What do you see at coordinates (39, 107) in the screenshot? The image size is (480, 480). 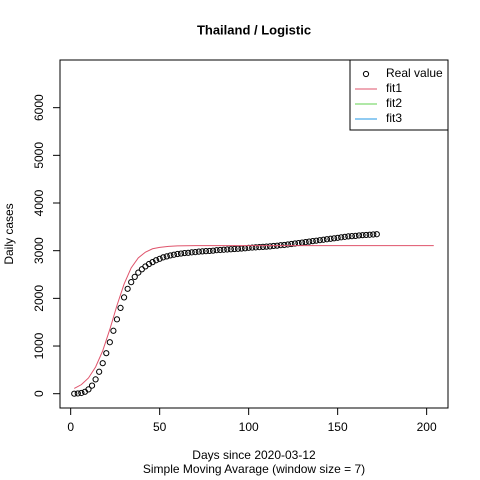 I see `y-tick-label: 6000` at bounding box center [39, 107].